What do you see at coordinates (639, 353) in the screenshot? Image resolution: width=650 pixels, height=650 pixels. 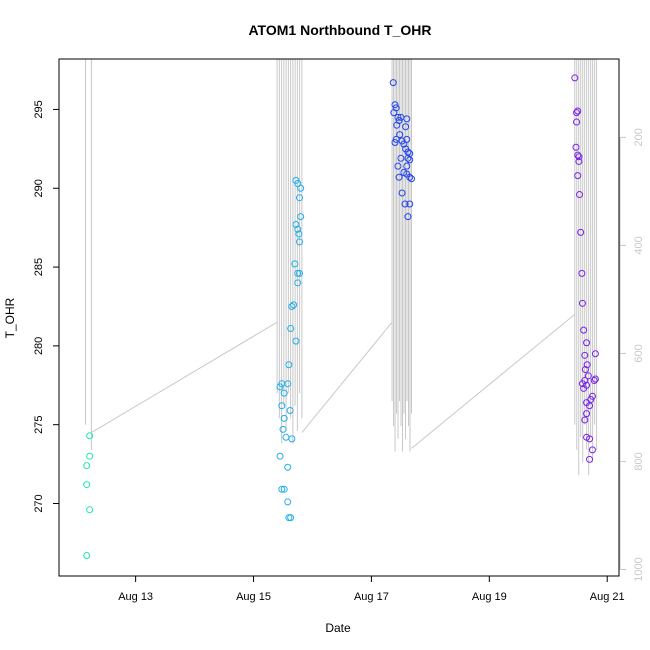 I see `y2-tick-label: 600` at bounding box center [639, 353].